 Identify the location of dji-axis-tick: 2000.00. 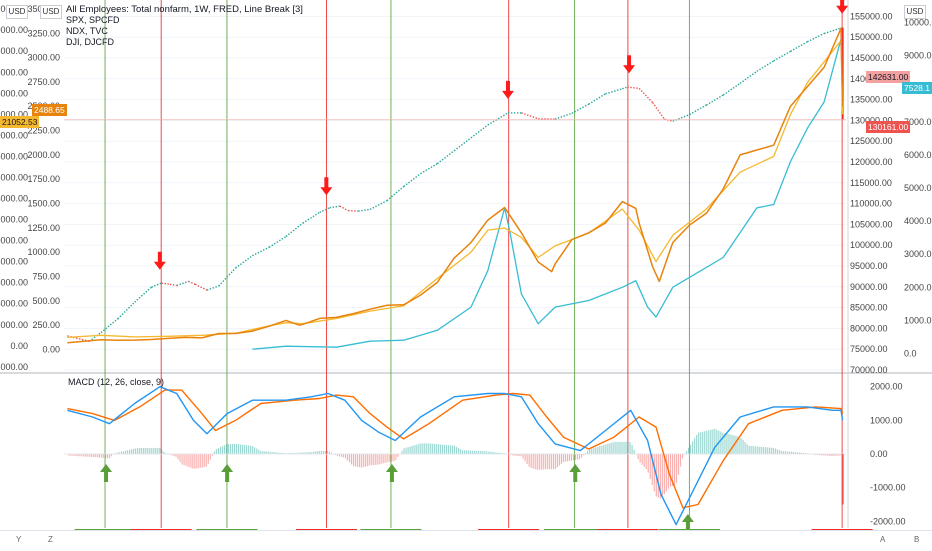
(14, 325).